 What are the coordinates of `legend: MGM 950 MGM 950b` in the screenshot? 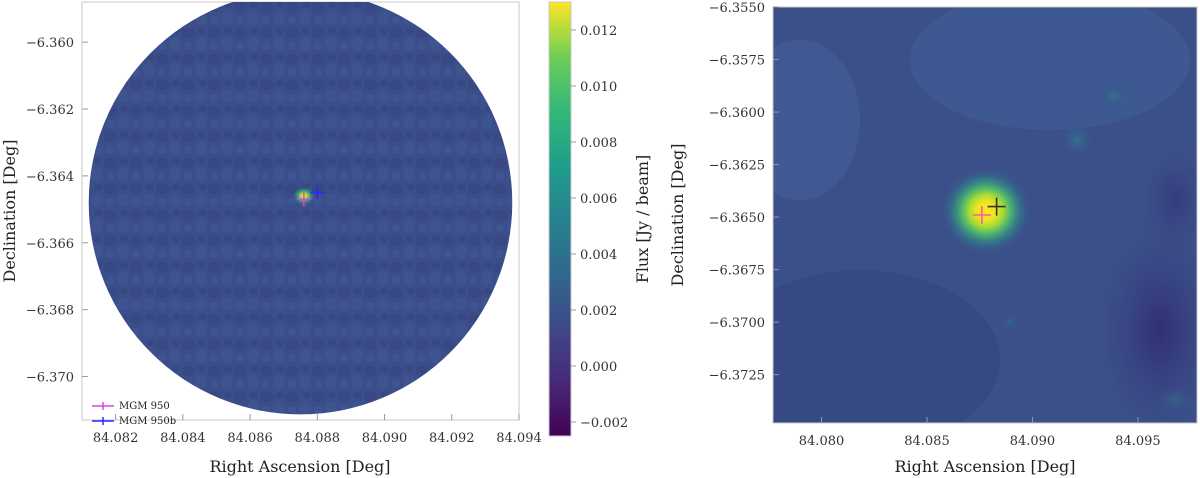 It's located at (134, 414).